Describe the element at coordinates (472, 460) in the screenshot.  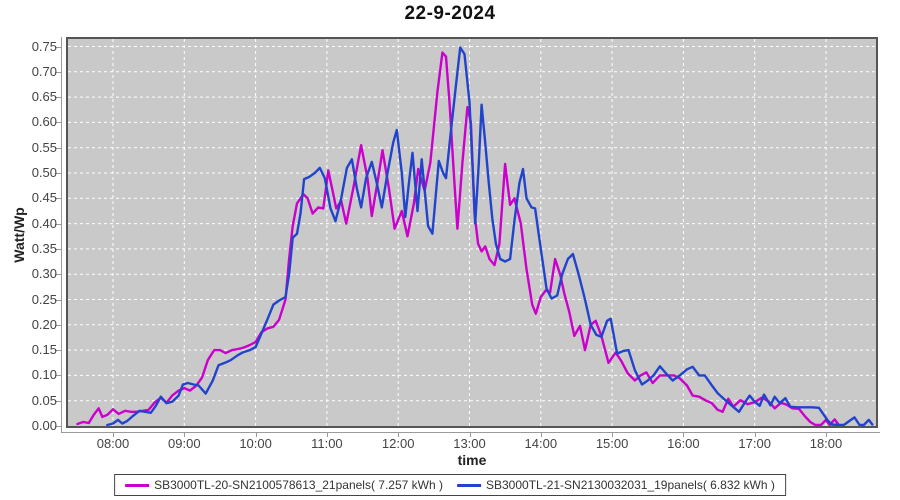
I see `x-axis-title: time` at that location.